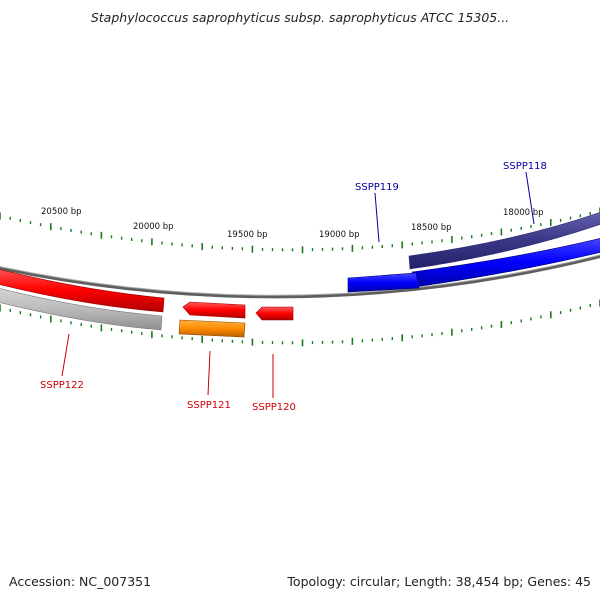  Describe the element at coordinates (525, 166) in the screenshot. I see `gene-label-sspp118: SSPP118` at that location.